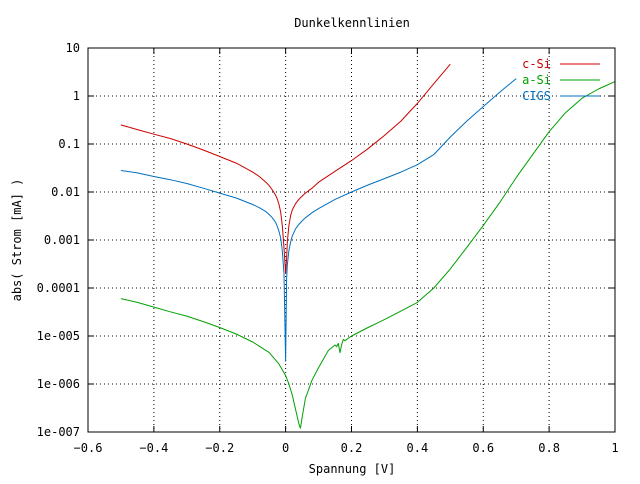 This screenshot has width=640, height=484. What do you see at coordinates (536, 96) in the screenshot?
I see `legend-label-cigs: CIGS` at bounding box center [536, 96].